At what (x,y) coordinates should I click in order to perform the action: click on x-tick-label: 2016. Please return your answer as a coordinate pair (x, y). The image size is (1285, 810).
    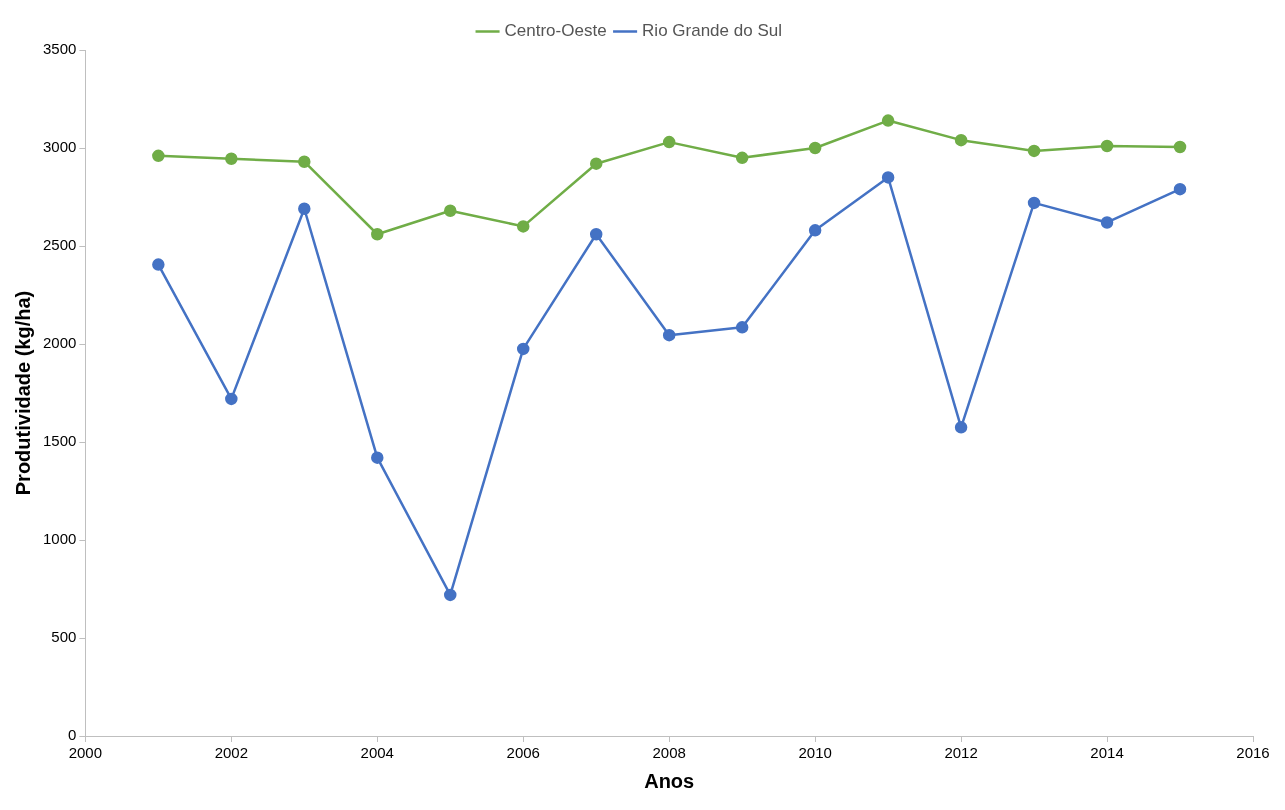
    Looking at the image, I should click on (1253, 753).